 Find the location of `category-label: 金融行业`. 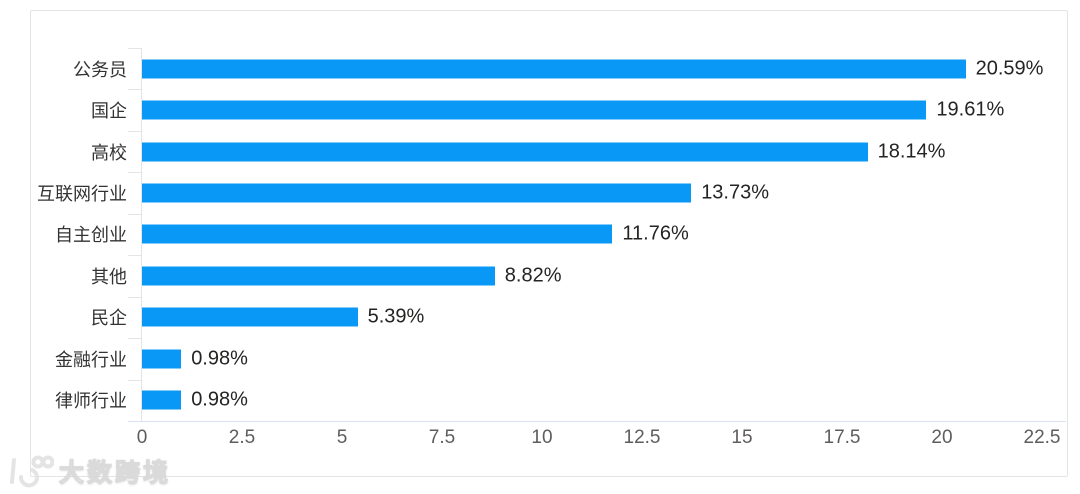

category-label: 金融行业 is located at coordinates (91, 359).